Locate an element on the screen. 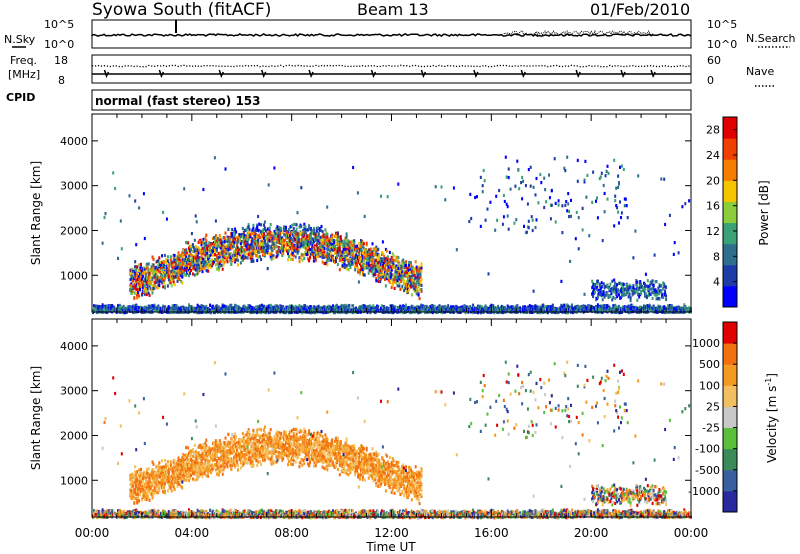  freq-right-label: Nave is located at coordinates (760, 71).